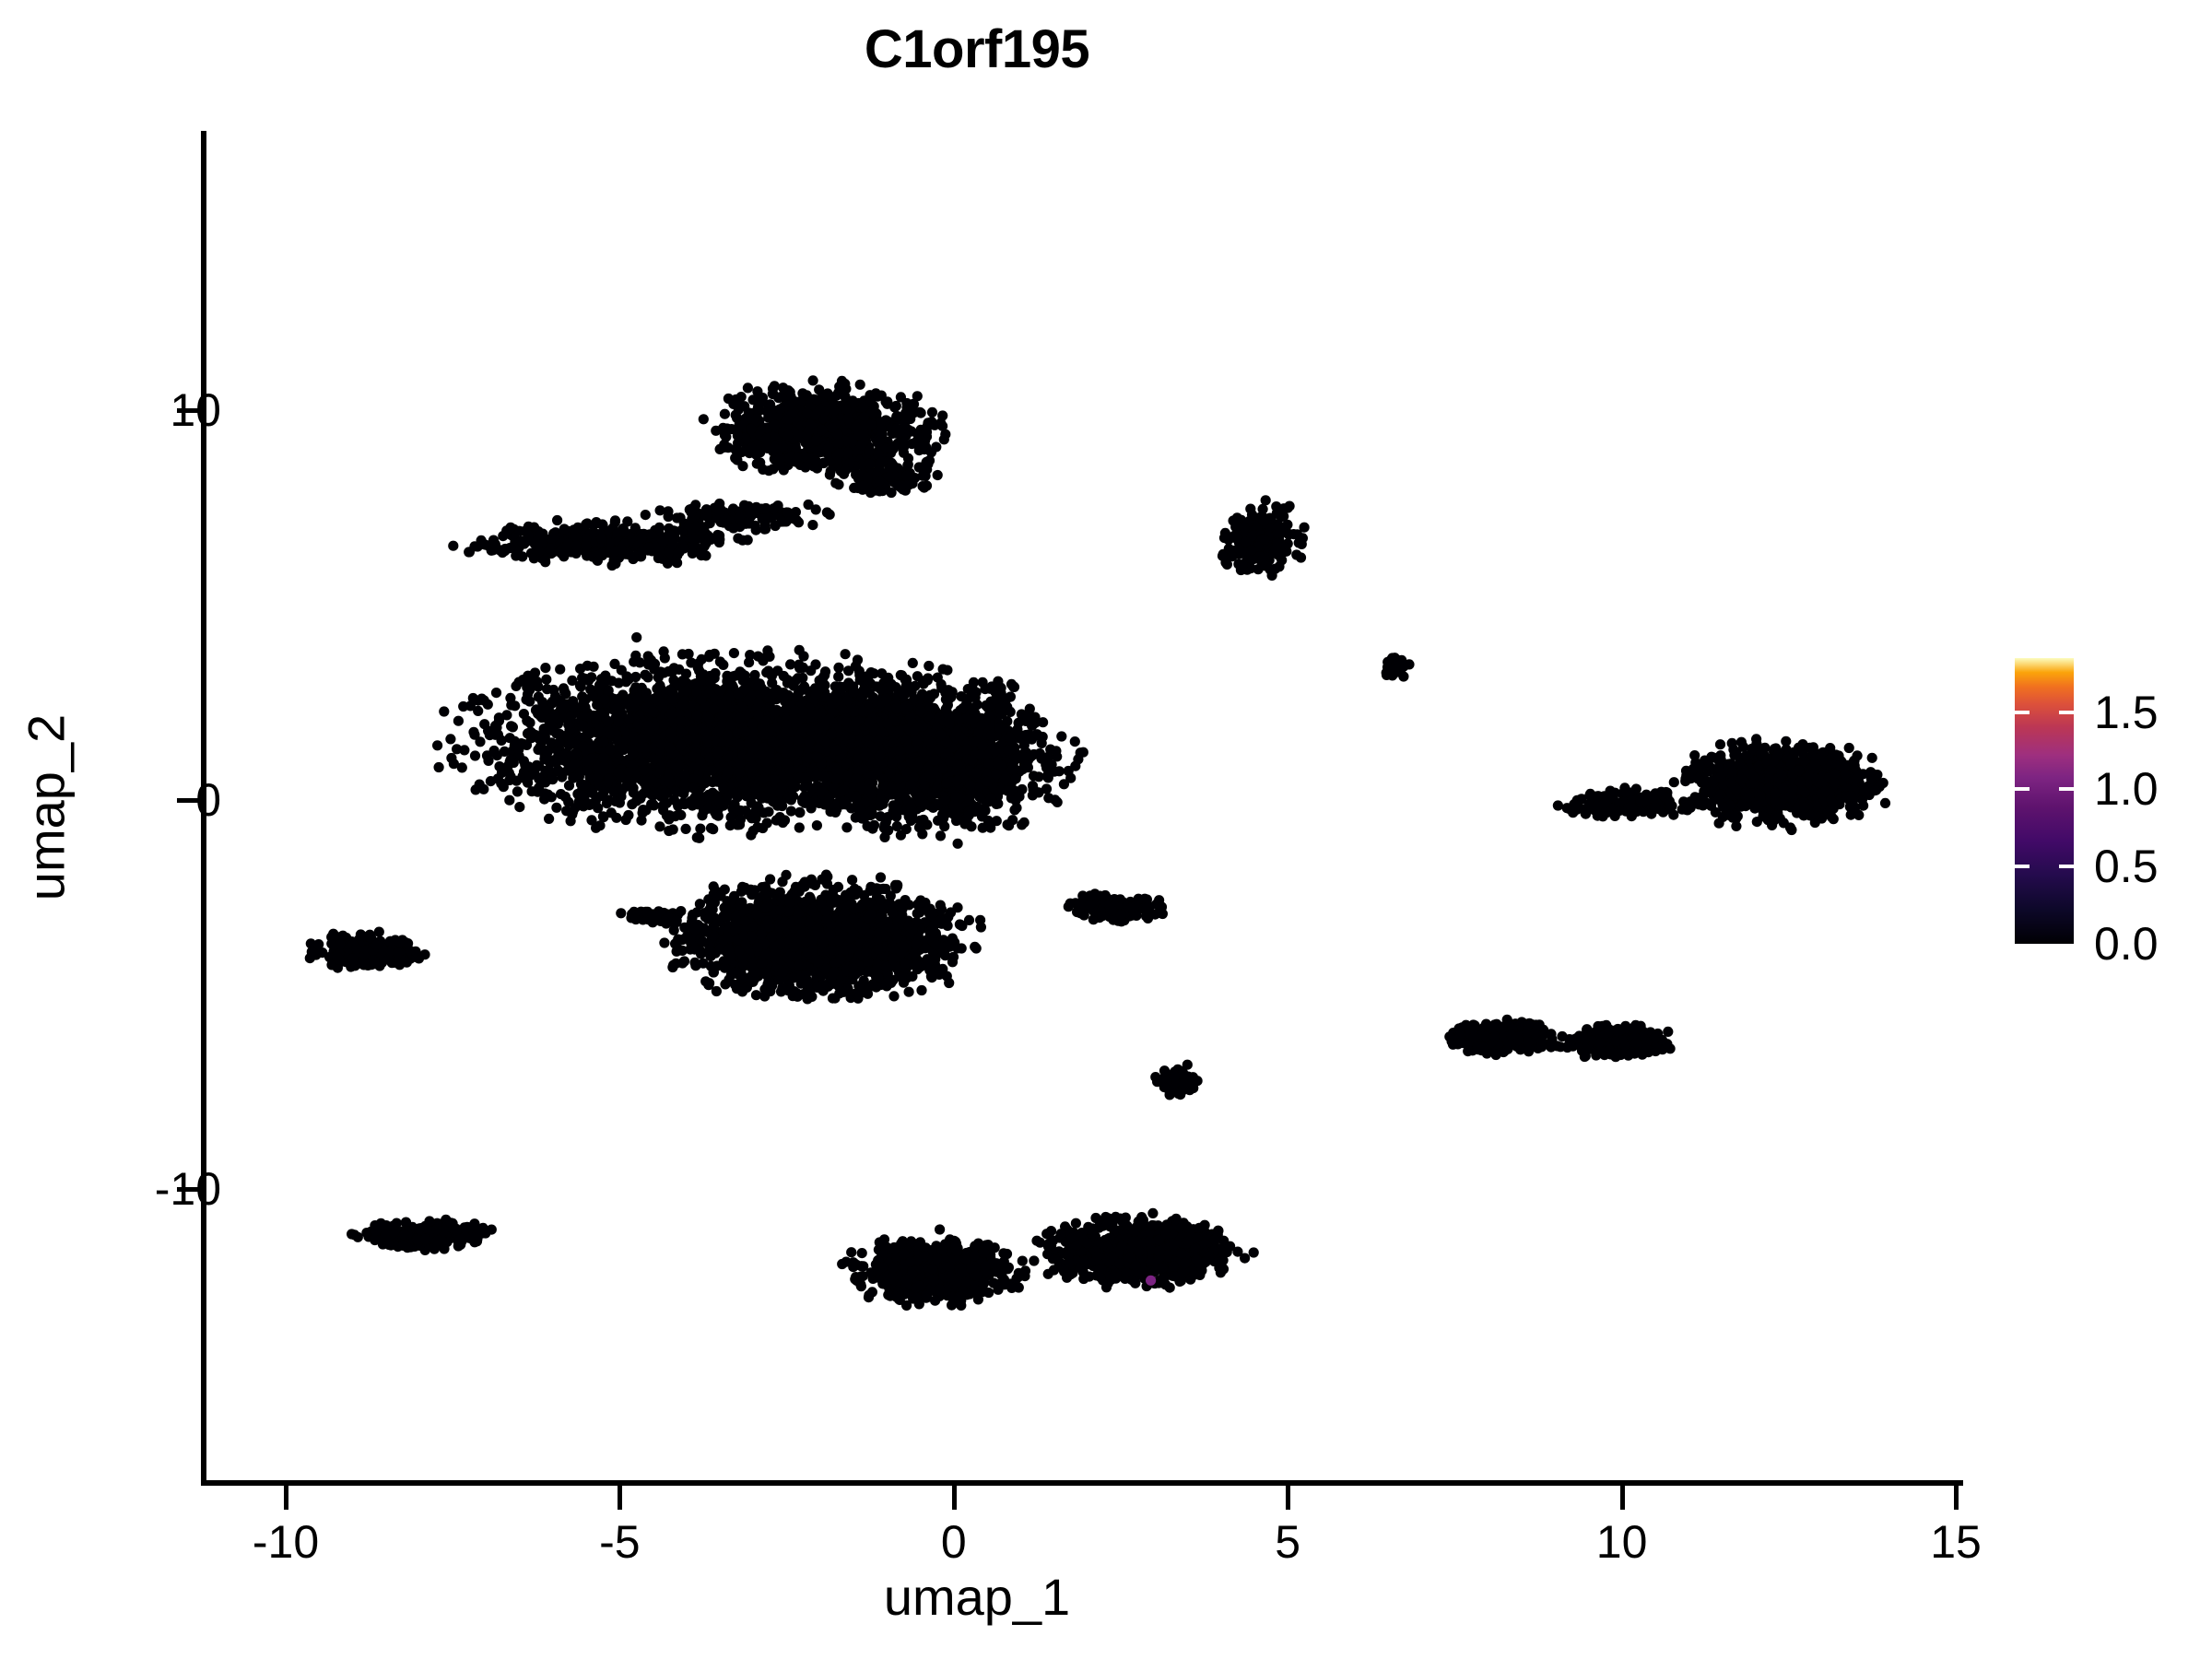 The image size is (2212, 1659). What do you see at coordinates (2126, 867) in the screenshot?
I see `colorbar-tick-label: 0.5` at bounding box center [2126, 867].